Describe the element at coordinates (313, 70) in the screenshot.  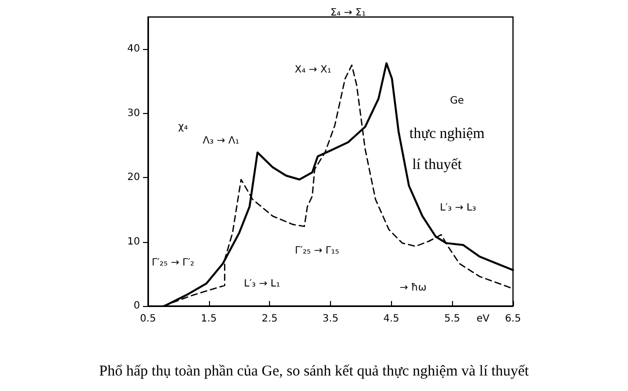
I see `annotation: X₄ → X₁` at that location.